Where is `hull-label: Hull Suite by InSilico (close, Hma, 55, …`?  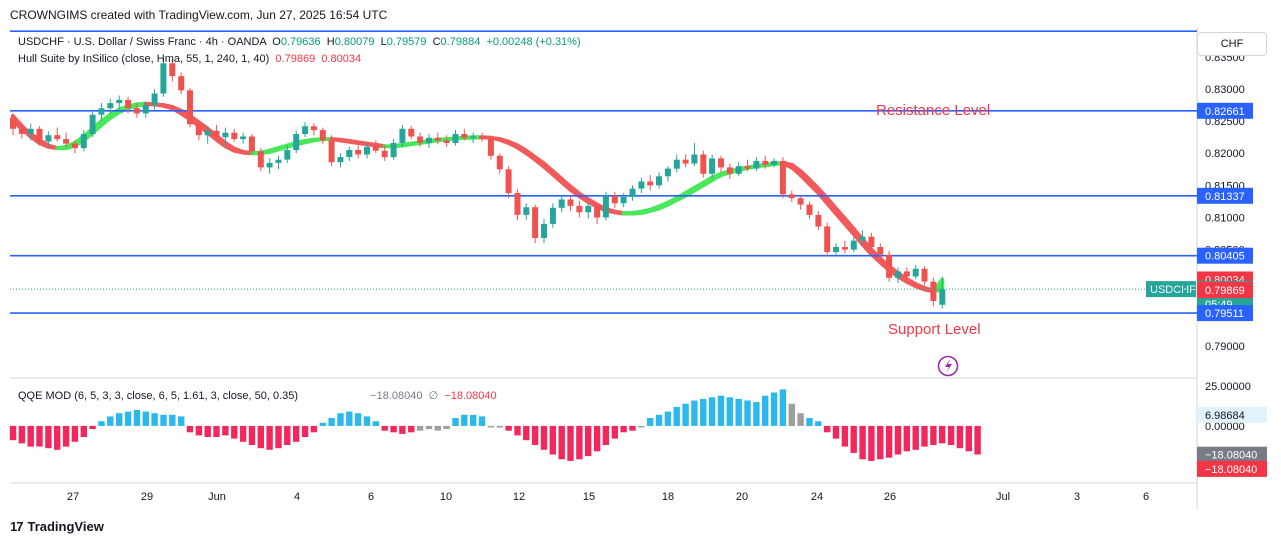 hull-label: Hull Suite by InSilico (close, Hma, 55, … is located at coordinates (144, 59).